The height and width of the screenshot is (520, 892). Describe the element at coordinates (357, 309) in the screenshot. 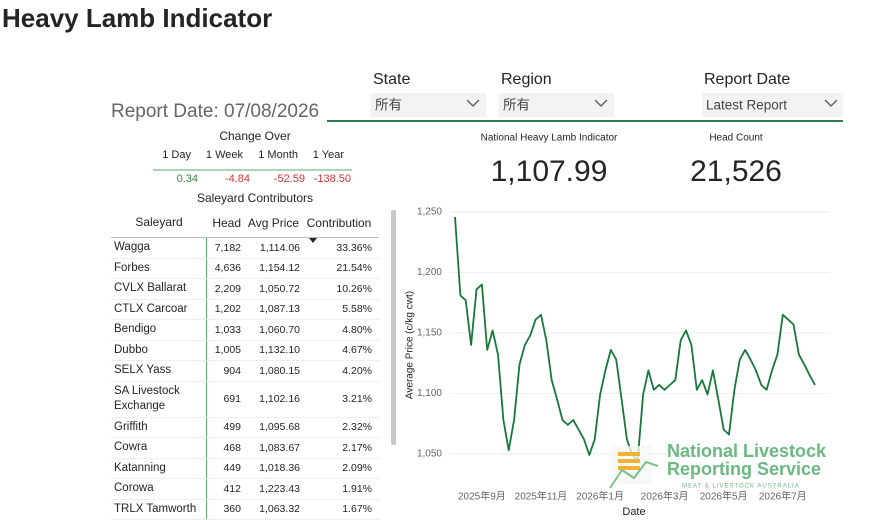

I see `table-cell: 5.58%` at that location.